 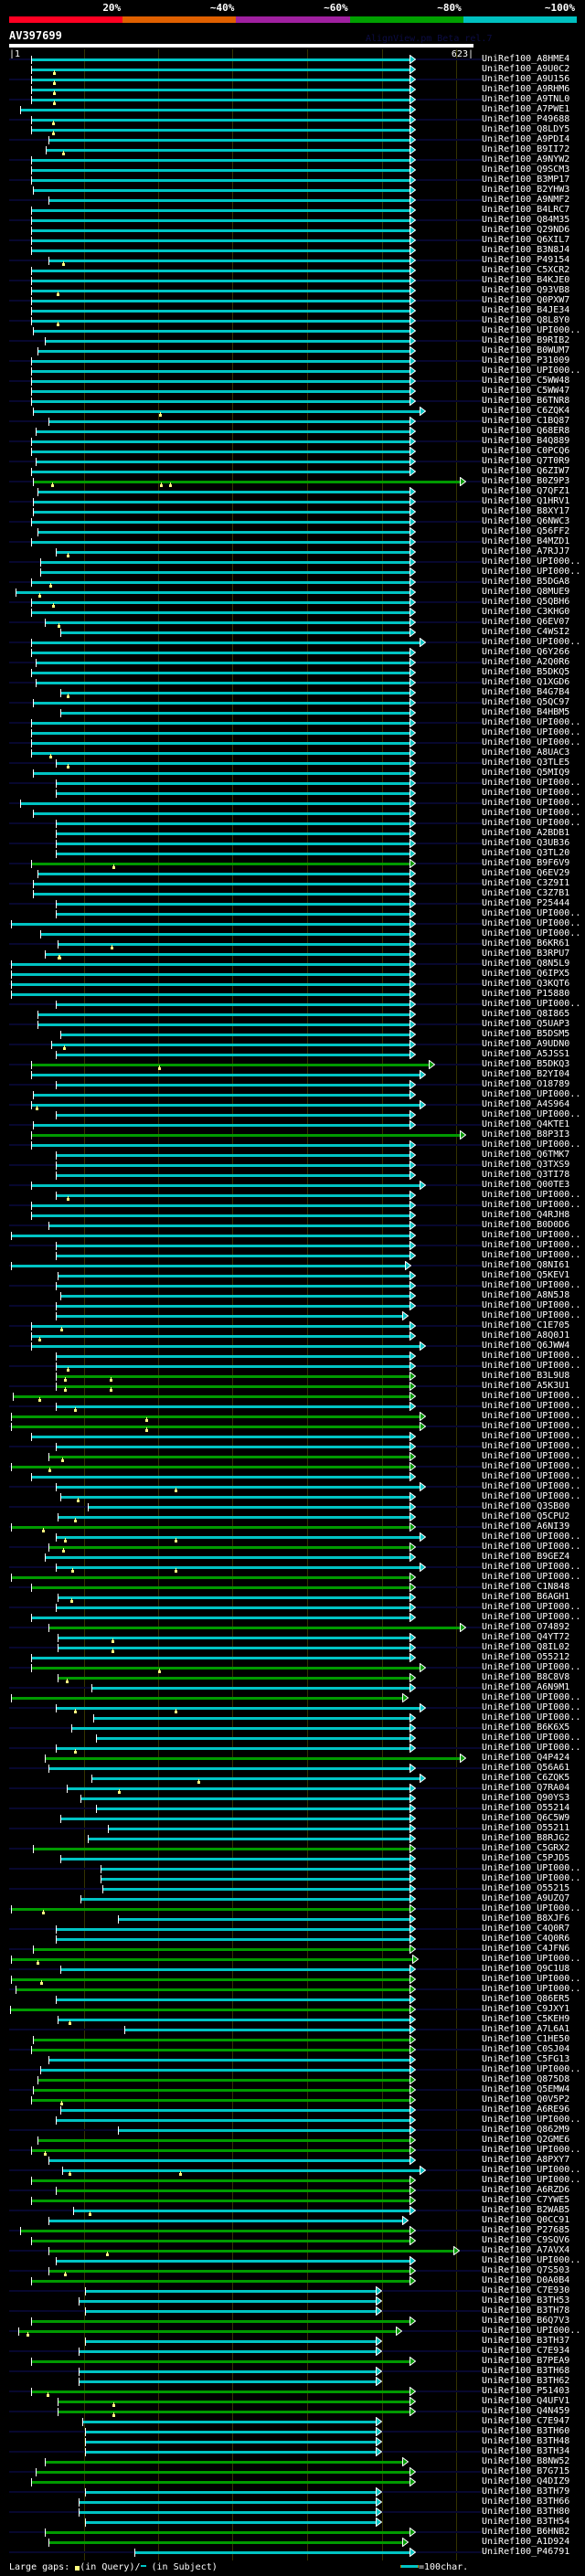 What do you see at coordinates (526, 2381) in the screenshot?
I see `hit-label: UniRef100_B3TH62` at bounding box center [526, 2381].